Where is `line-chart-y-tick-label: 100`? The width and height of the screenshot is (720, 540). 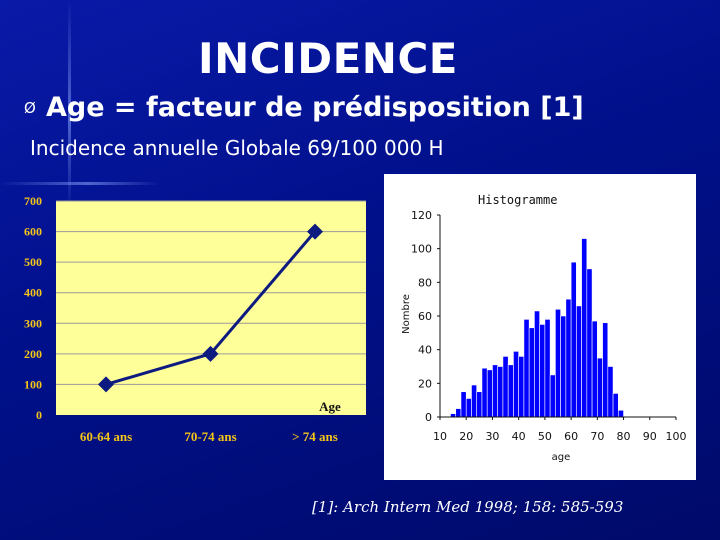
line-chart-y-tick-label: 100 is located at coordinates (33, 384).